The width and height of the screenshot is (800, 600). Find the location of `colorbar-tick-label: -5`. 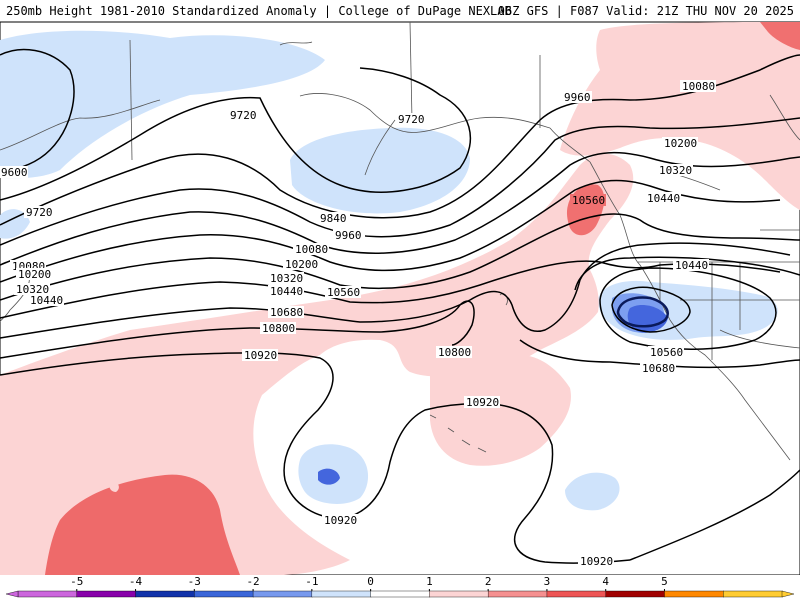

colorbar-tick-label: -5 is located at coordinates (76, 581).